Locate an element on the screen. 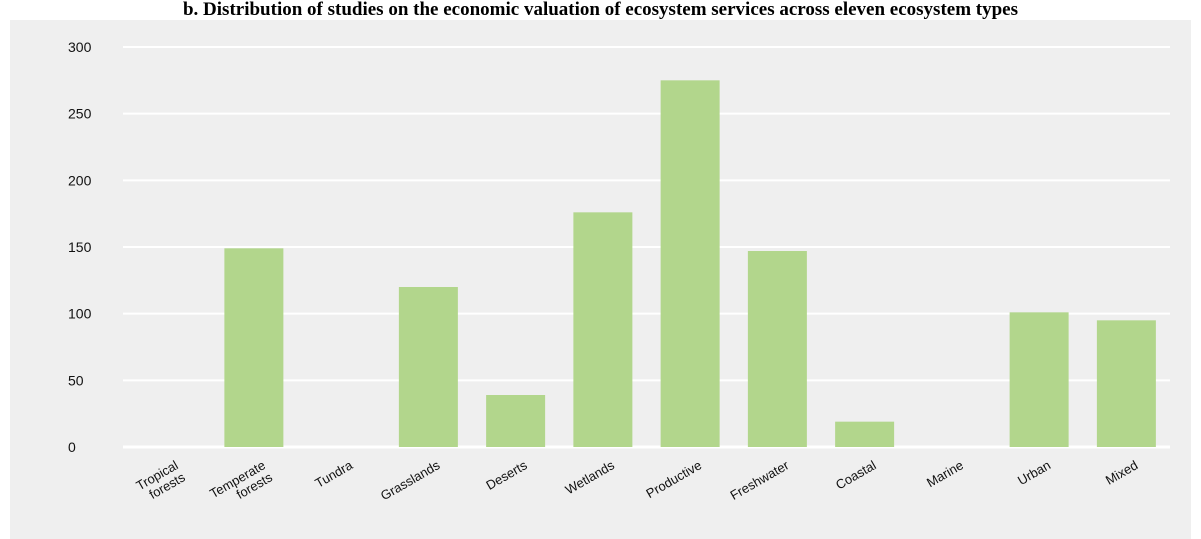 This screenshot has width=1201, height=539. x-tick-label: Grasslands is located at coordinates (410, 480).